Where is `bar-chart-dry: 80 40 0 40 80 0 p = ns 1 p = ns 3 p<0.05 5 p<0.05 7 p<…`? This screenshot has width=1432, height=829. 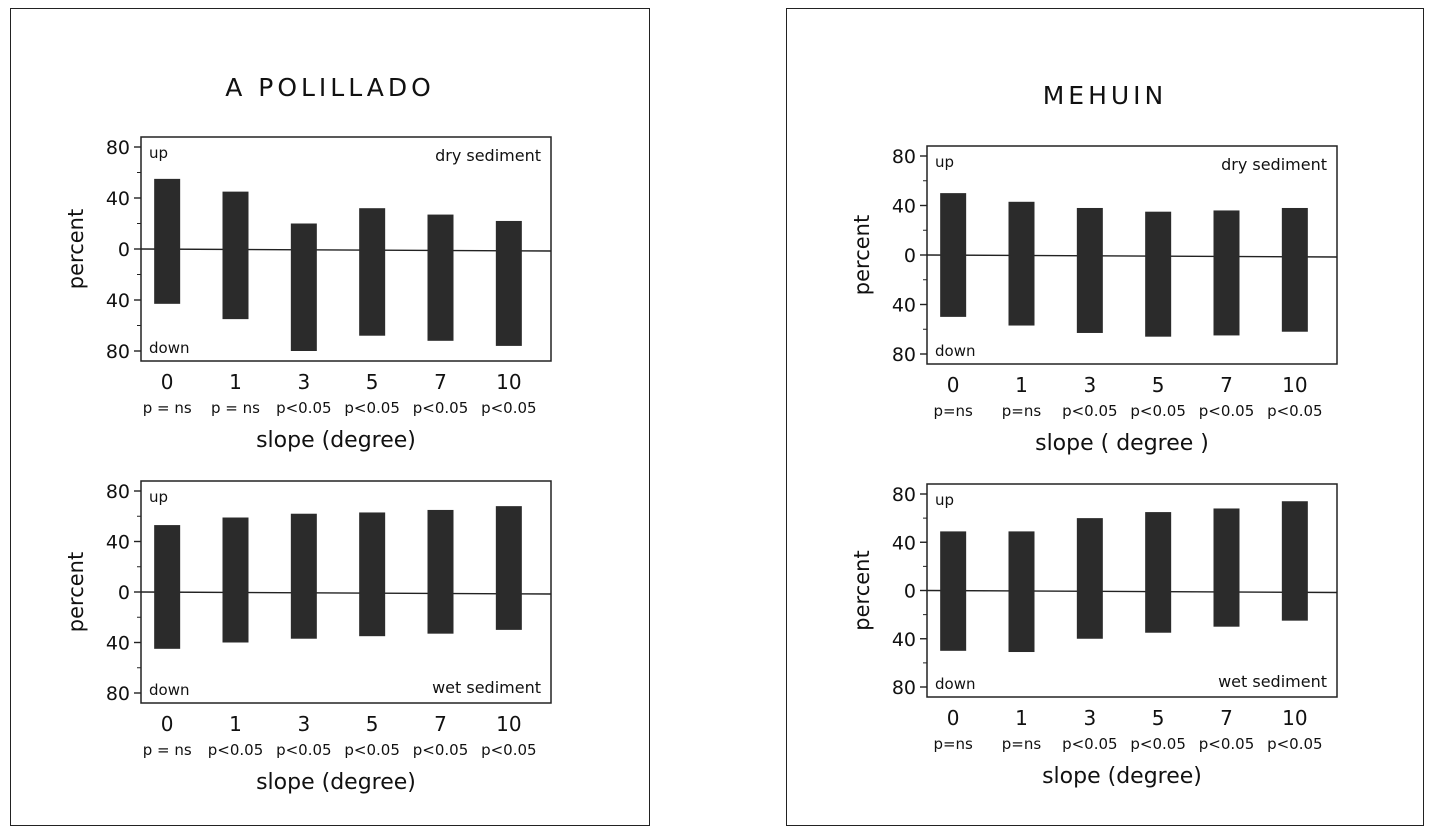 bar-chart-dry: 80 40 0 40 80 0 p = ns 1 p = ns 3 p<0.05 5 p<0.05 7 p<… is located at coordinates (308, 294).